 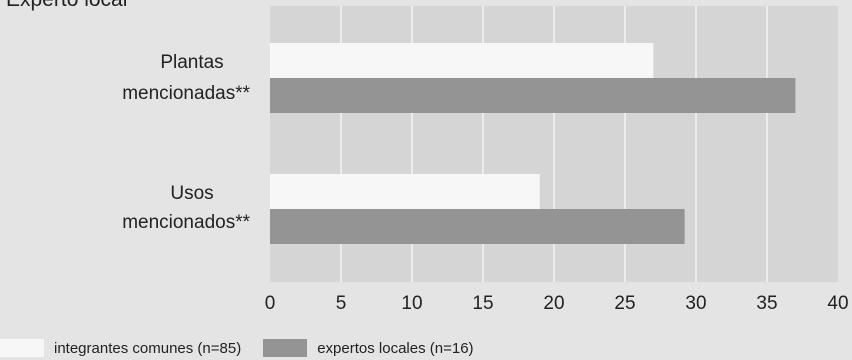 I want to click on legend-swatch-expertos, so click(x=285, y=348).